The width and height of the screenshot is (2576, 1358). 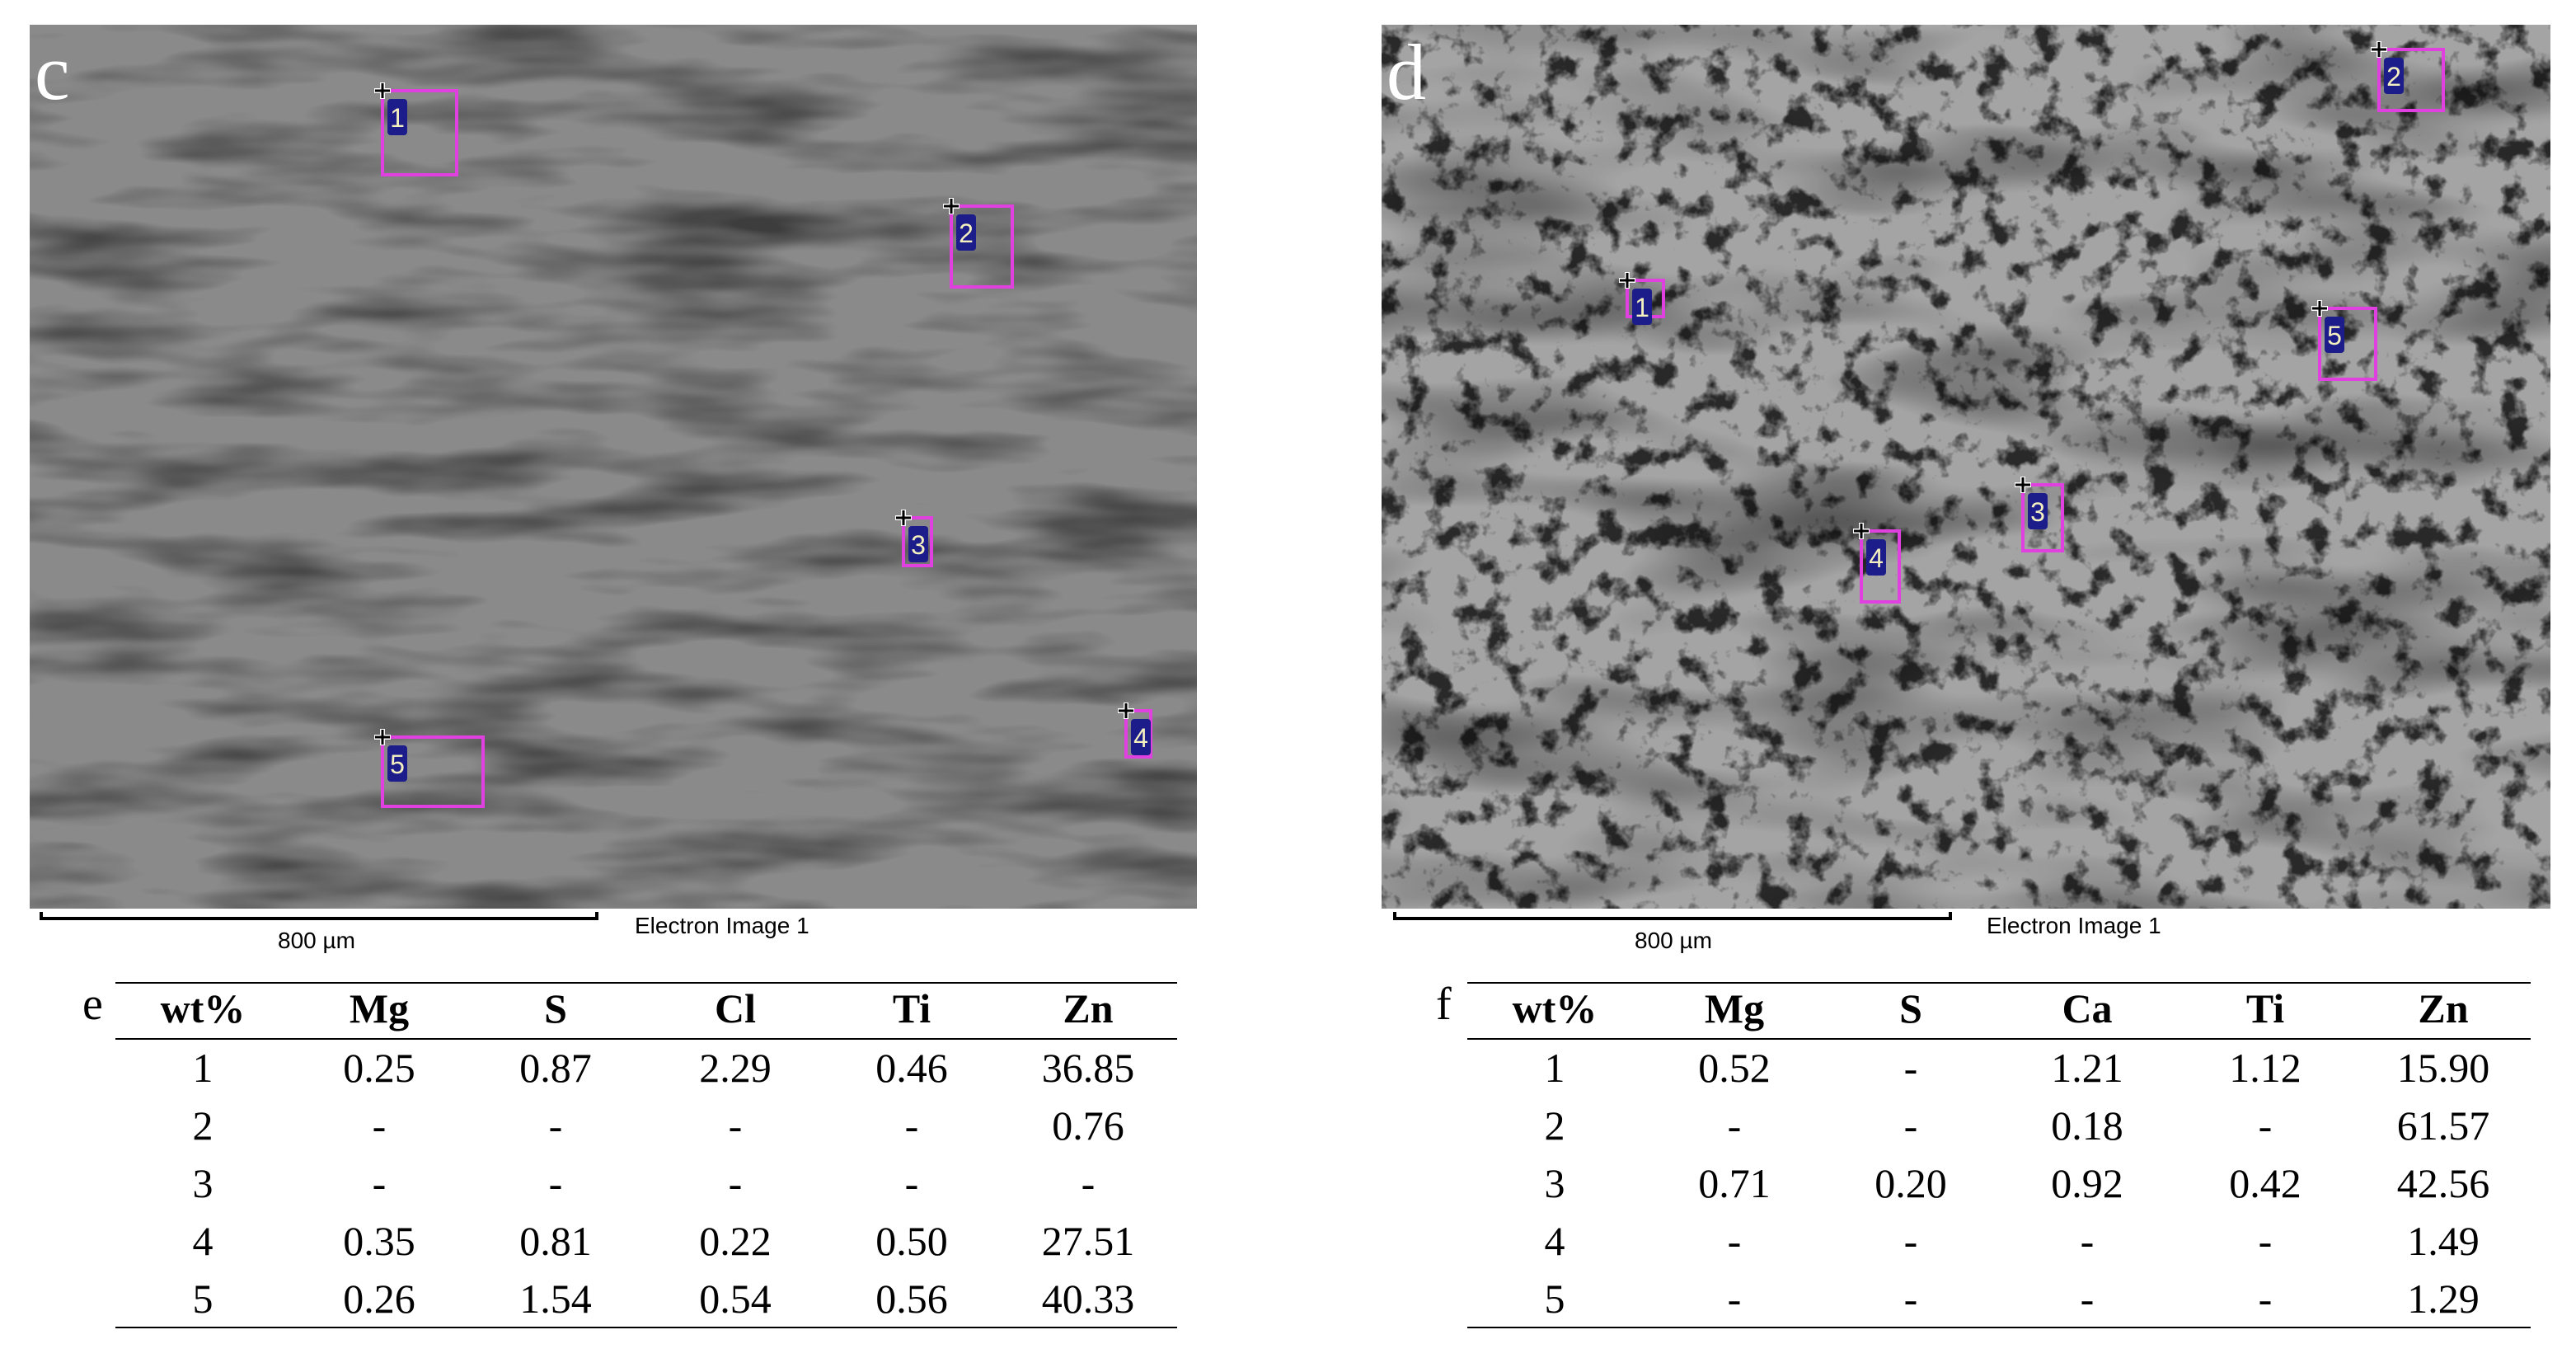 I want to click on table-cell: 1.54, so click(x=555, y=1299).